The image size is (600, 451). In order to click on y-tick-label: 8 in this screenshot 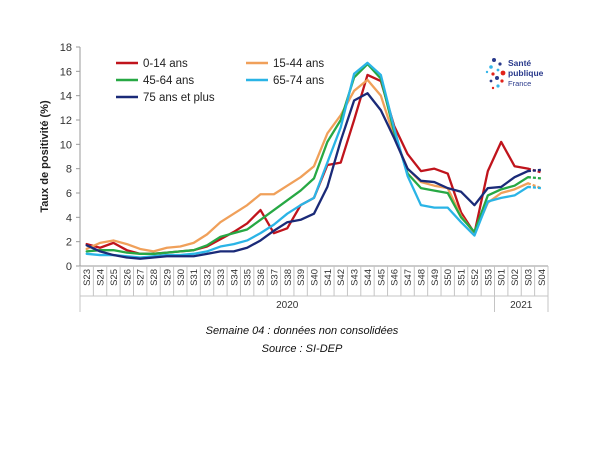, I will do `click(69, 170)`.